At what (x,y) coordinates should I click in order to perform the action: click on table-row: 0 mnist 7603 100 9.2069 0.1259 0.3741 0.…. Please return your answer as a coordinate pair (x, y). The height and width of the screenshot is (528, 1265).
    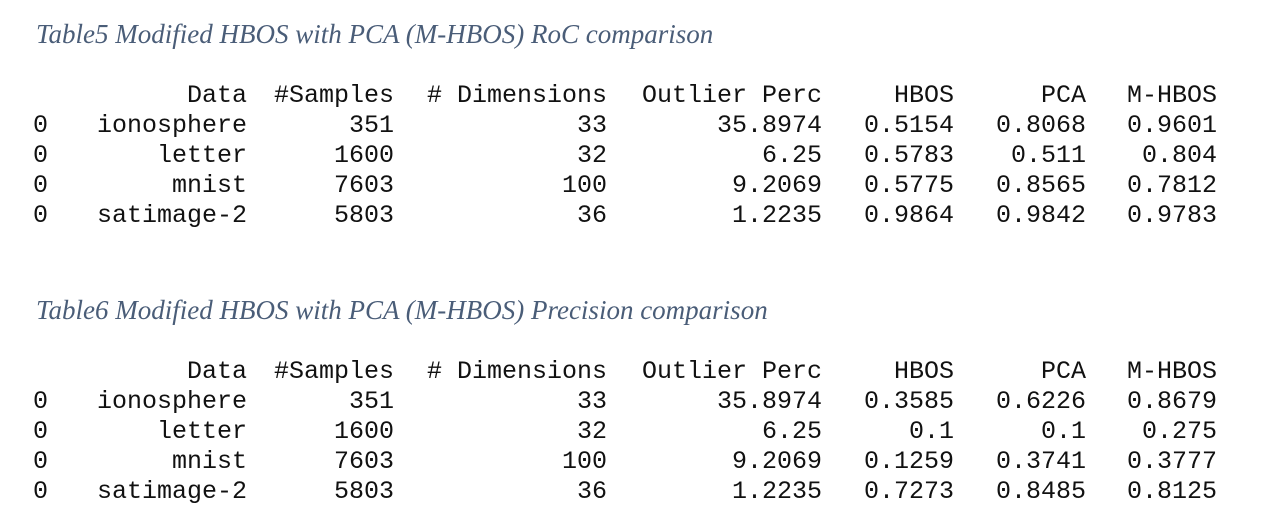
    Looking at the image, I should click on (632, 462).